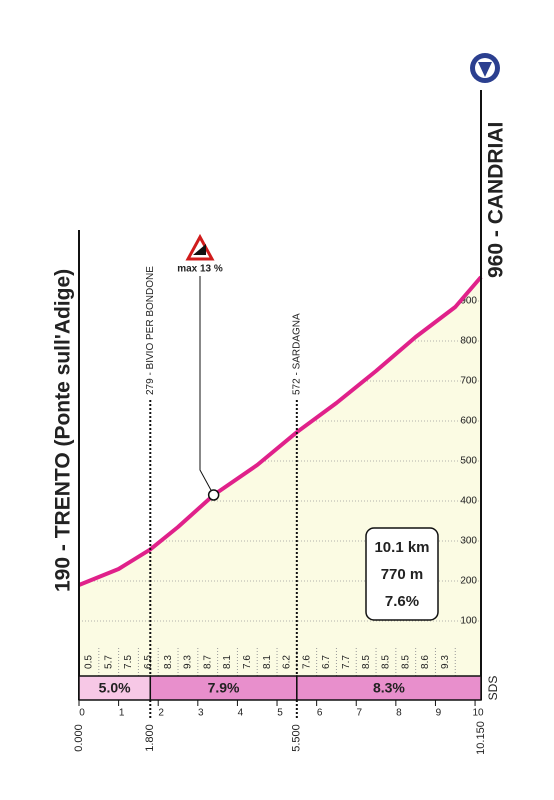 This screenshot has width=554, height=800. What do you see at coordinates (241, 713) in the screenshot?
I see `x-tick-label: 4` at bounding box center [241, 713].